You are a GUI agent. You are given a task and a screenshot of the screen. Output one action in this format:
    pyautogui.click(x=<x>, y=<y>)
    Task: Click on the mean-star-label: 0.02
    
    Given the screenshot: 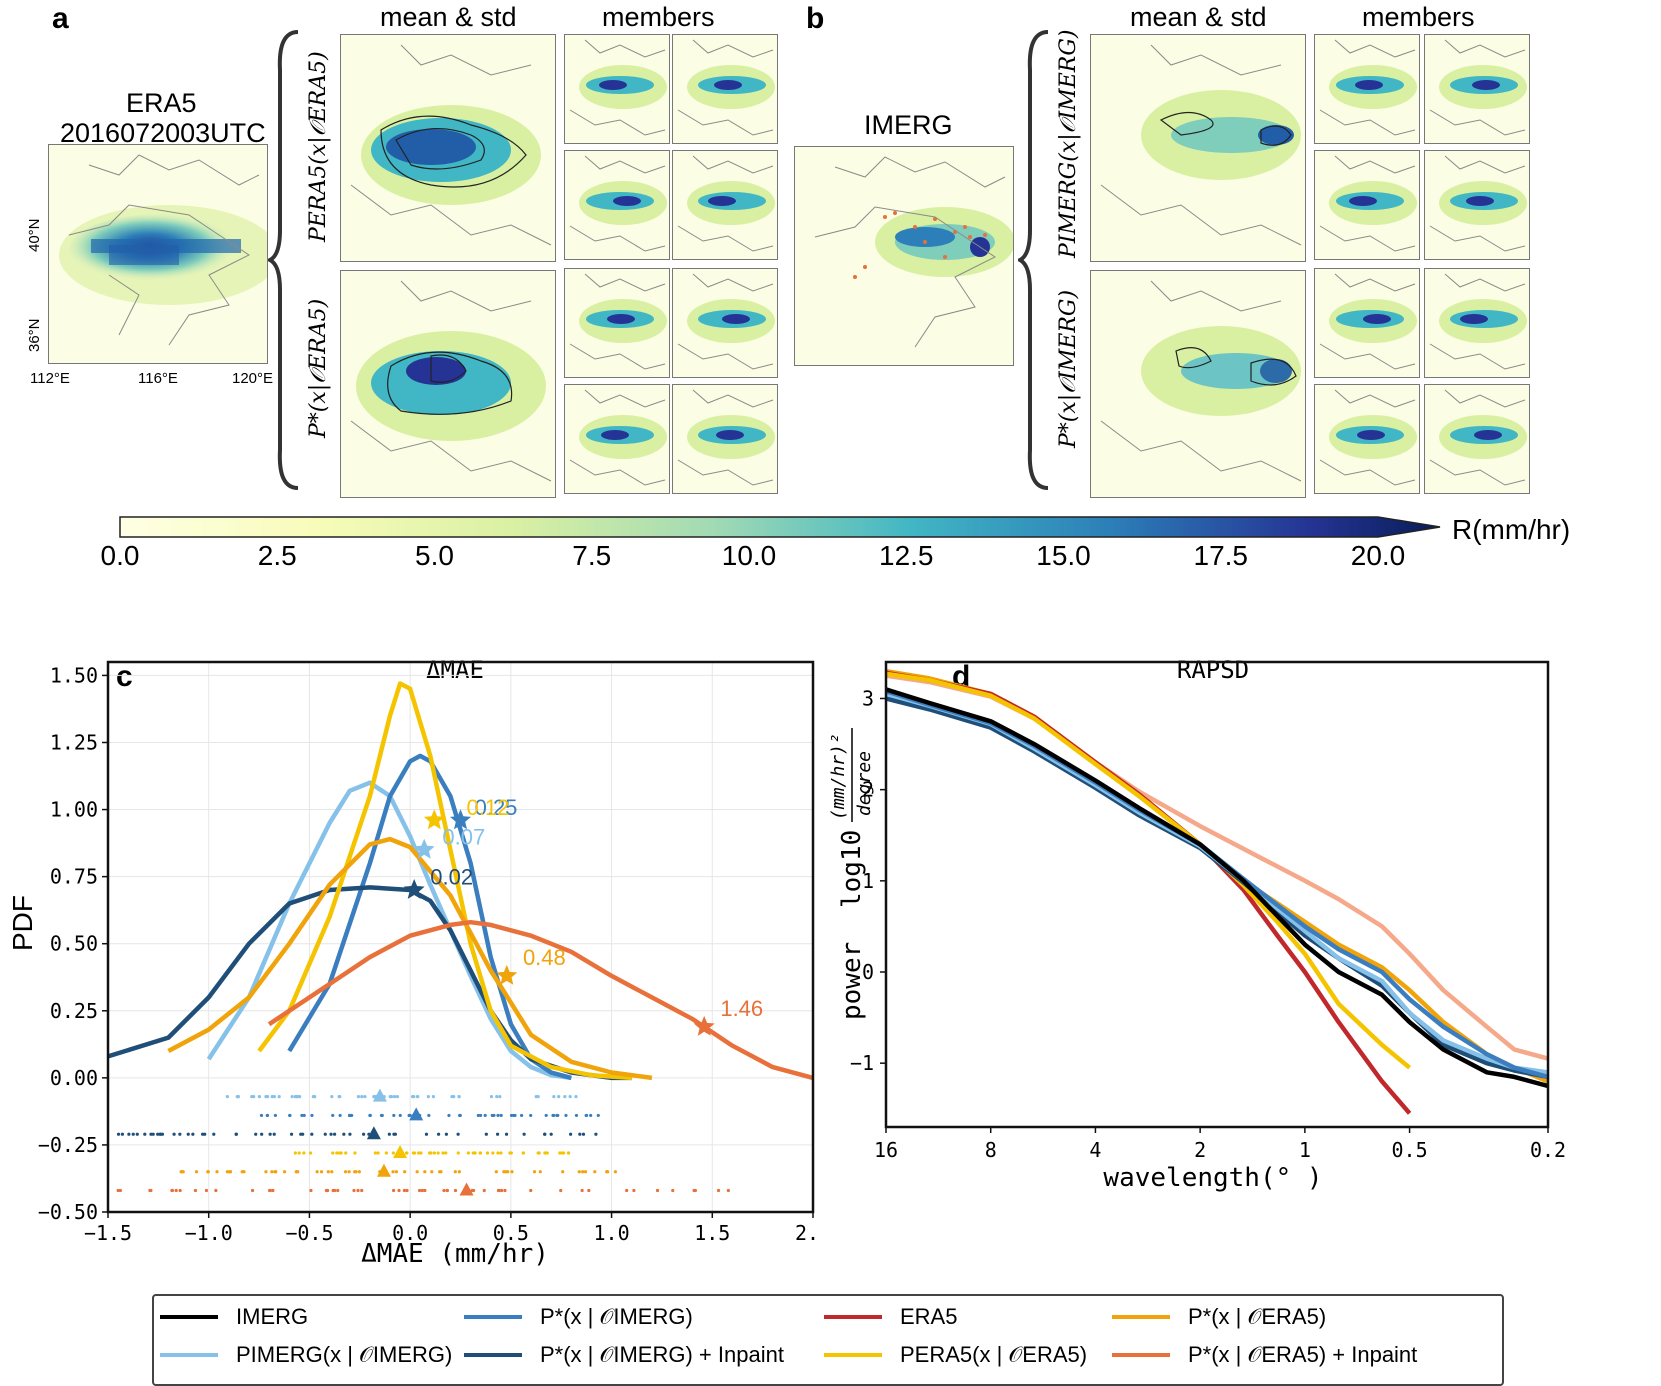 What is the action you would take?
    pyautogui.click(x=451, y=877)
    